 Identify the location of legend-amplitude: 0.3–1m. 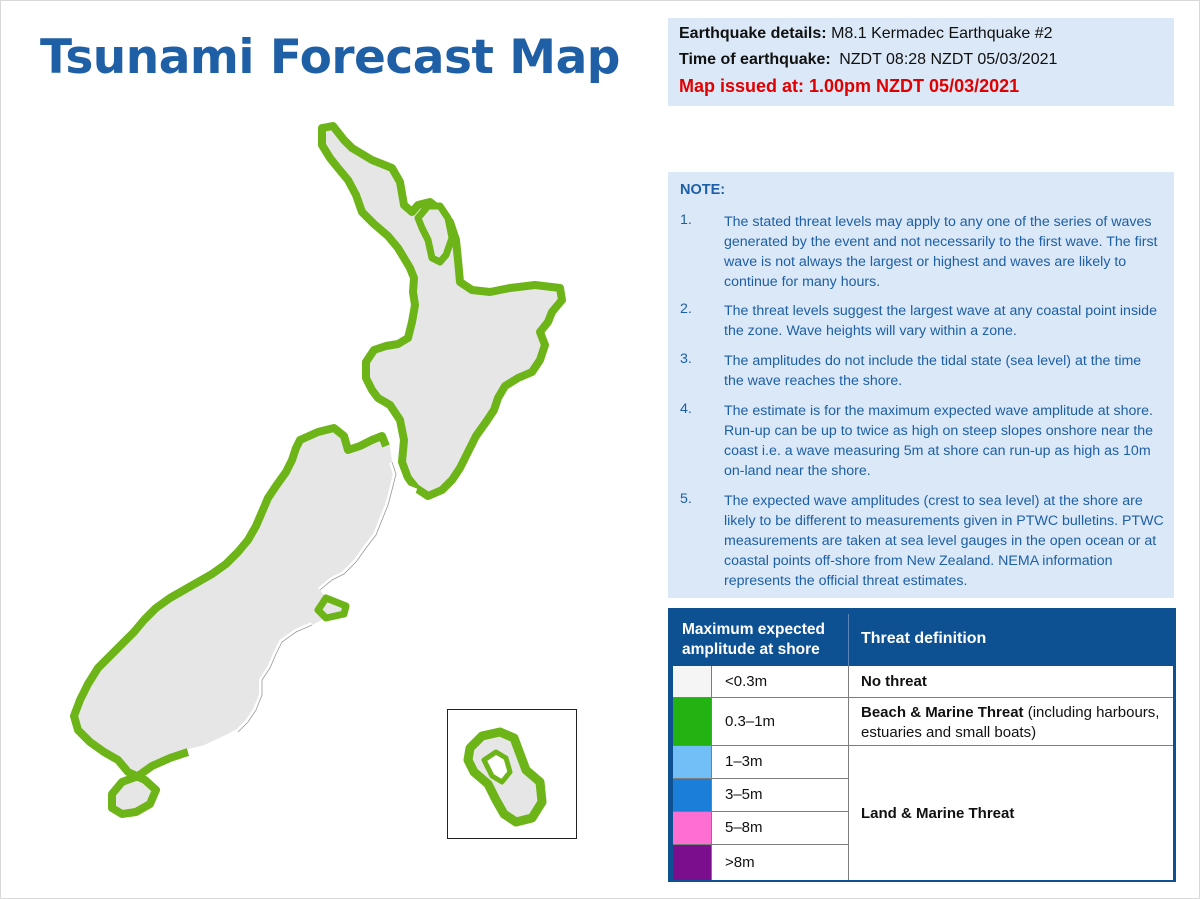
(750, 721).